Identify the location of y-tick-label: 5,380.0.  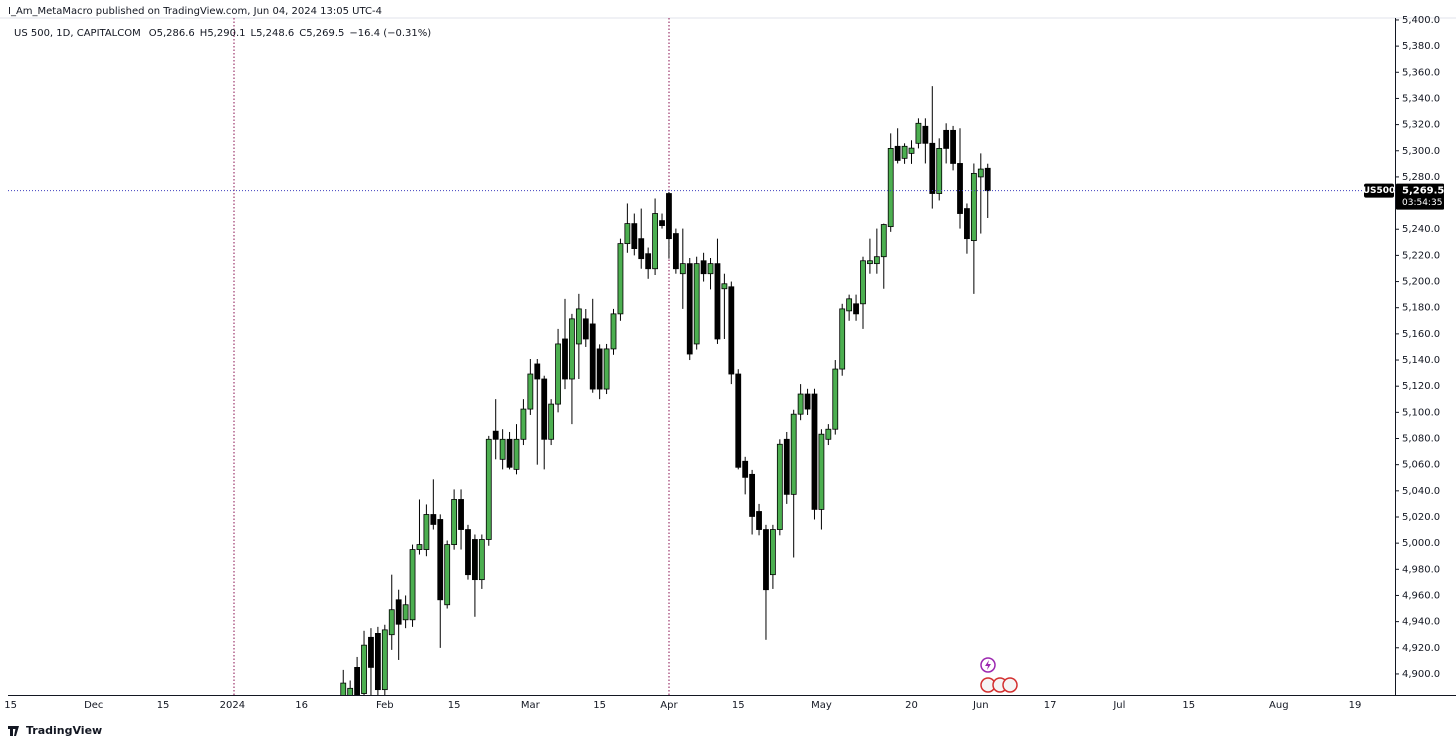
(1421, 46).